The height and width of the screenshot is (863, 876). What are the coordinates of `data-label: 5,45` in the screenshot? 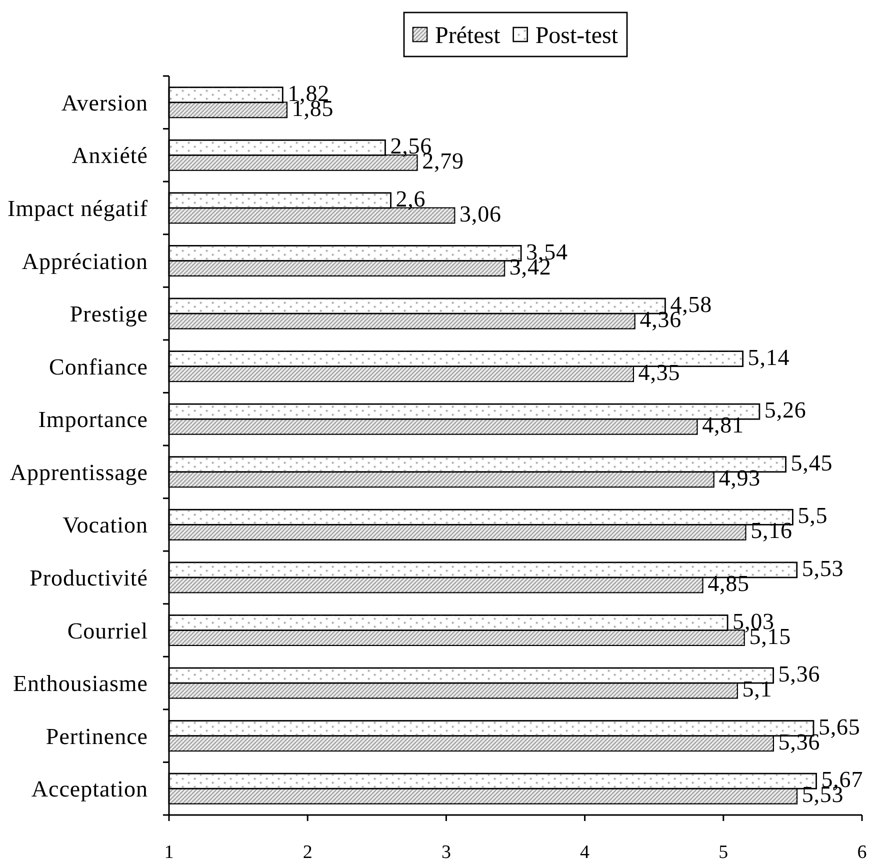 It's located at (811, 463).